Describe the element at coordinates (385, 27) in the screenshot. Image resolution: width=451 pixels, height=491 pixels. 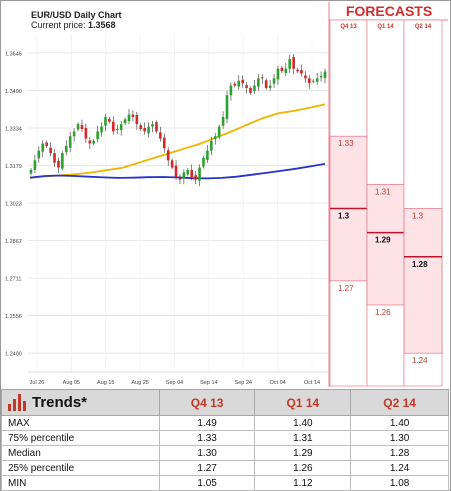
I see `forecast-column-label: Q1 14` at that location.